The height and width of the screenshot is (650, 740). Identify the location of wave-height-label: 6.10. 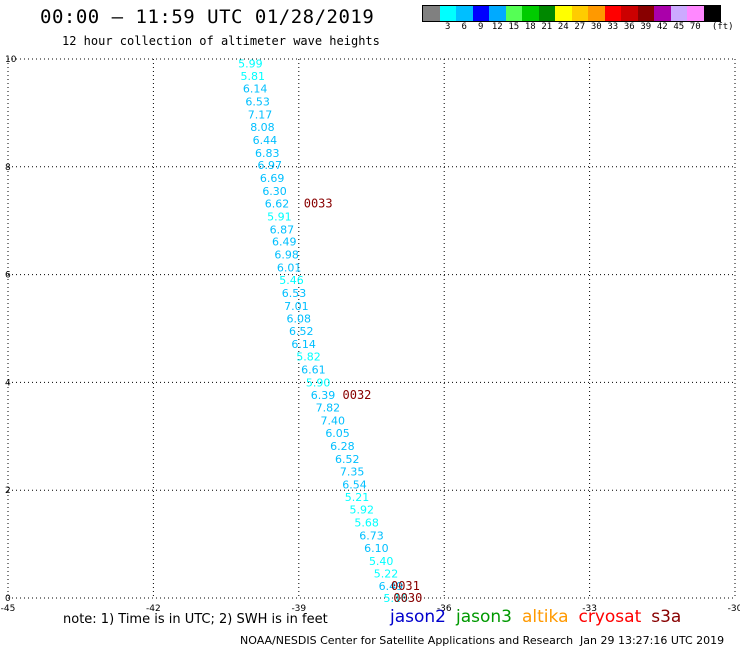
(376, 548).